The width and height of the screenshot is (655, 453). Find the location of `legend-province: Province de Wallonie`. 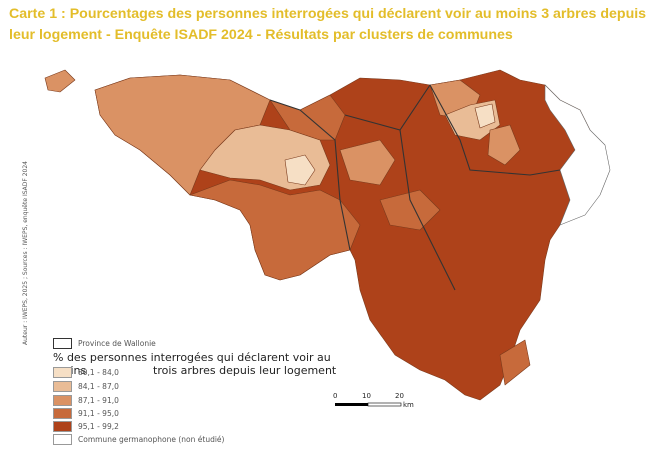

legend-province: Province de Wallonie is located at coordinates (104, 343).